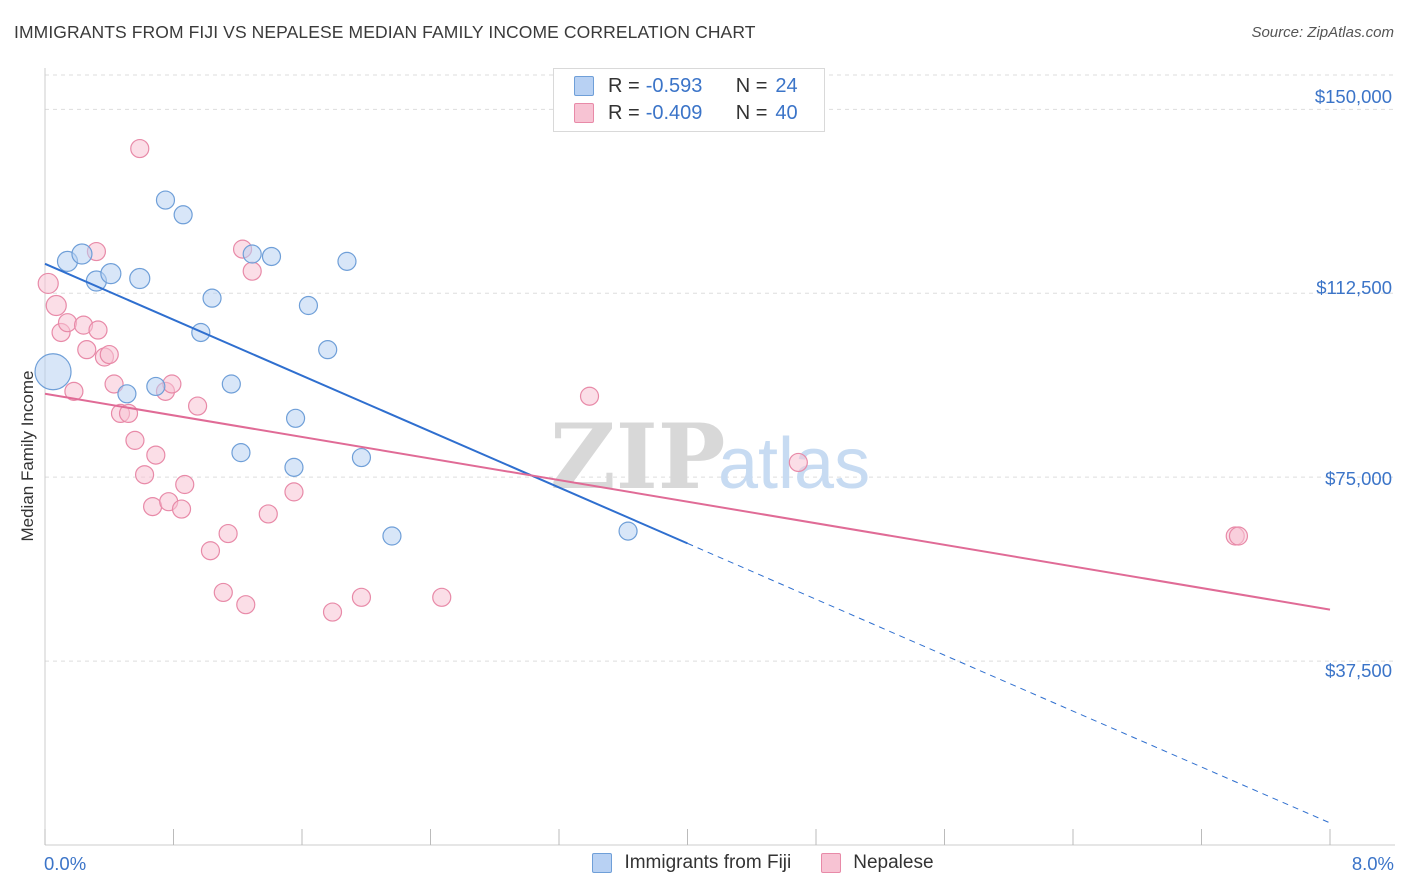  I want to click on series-legend: Immigrants from Fiji Nepalese, so click(703, 863).